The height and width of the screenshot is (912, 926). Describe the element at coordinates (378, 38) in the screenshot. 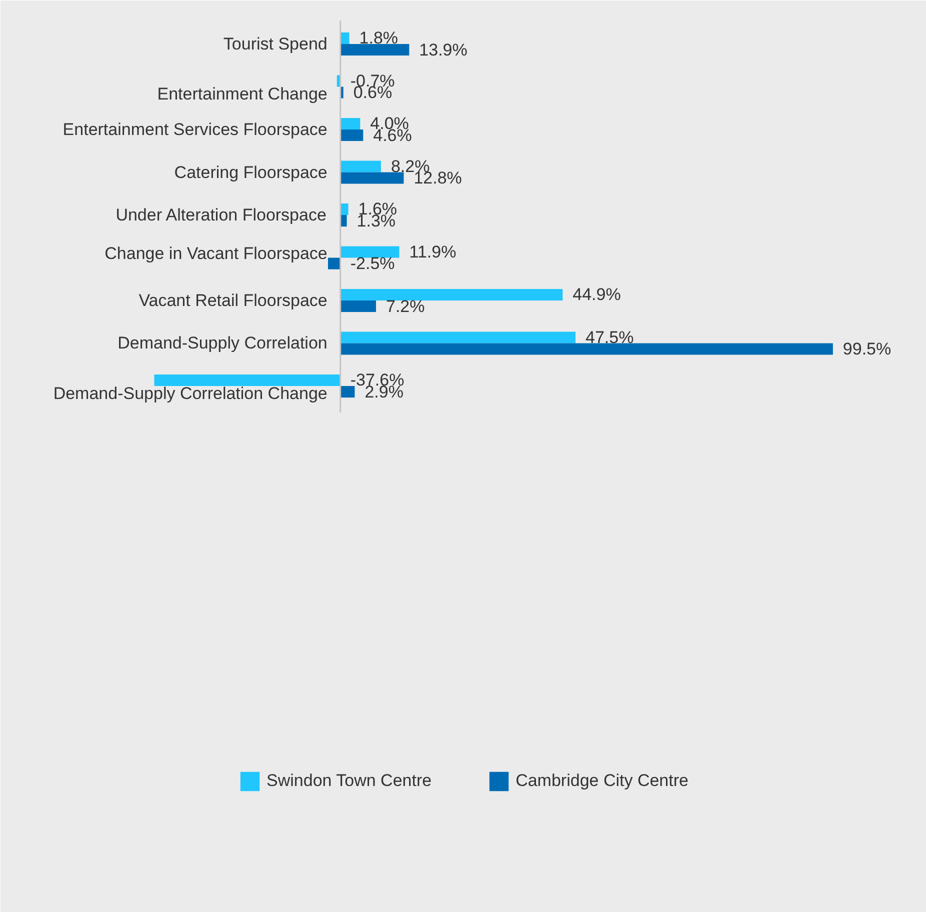

I see `data-label: 1.8%` at that location.